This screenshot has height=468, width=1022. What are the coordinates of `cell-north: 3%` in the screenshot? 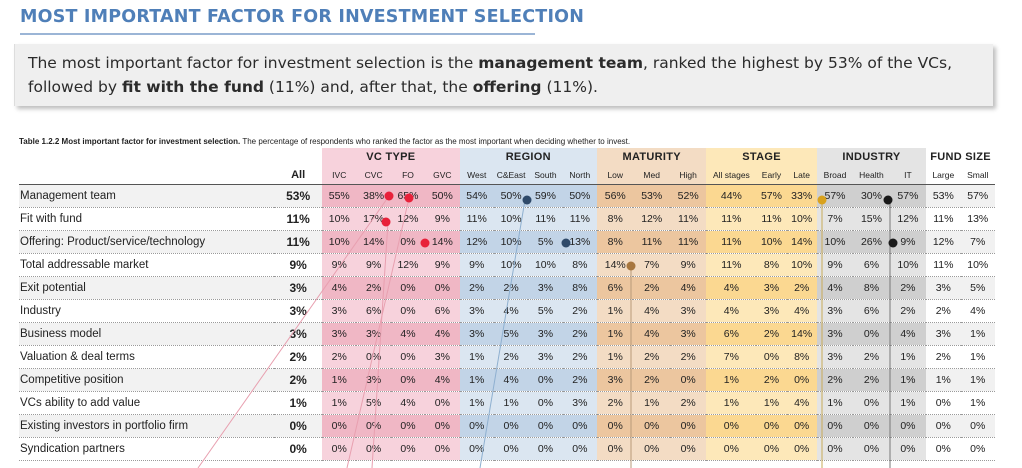 It's located at (580, 403).